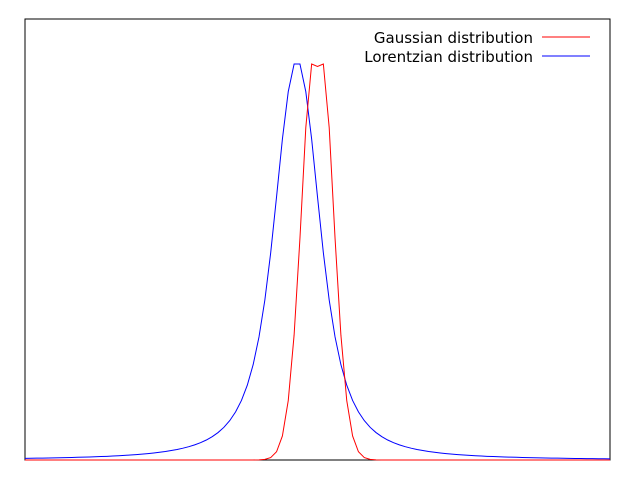 Image resolution: width=640 pixels, height=480 pixels. I want to click on legend-label-gaussian: Gaussian distribution, so click(453, 38).